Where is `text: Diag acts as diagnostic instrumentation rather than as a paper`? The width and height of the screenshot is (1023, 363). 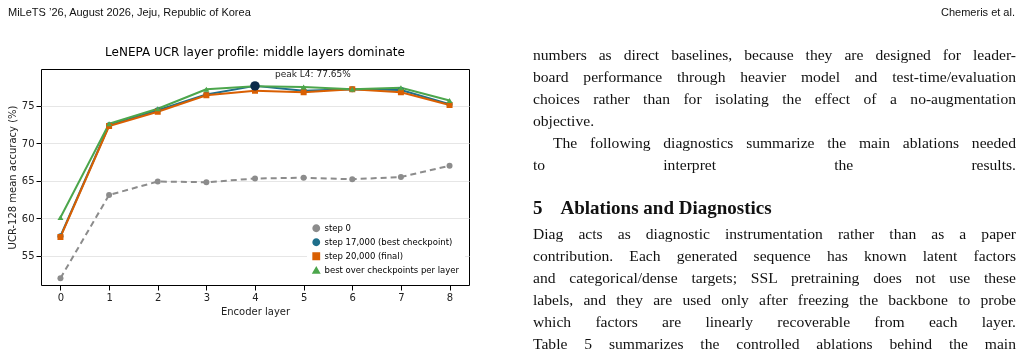
text: Diag acts as diagnostic instrumentation rather than as a paper is located at coordinates (774, 234).